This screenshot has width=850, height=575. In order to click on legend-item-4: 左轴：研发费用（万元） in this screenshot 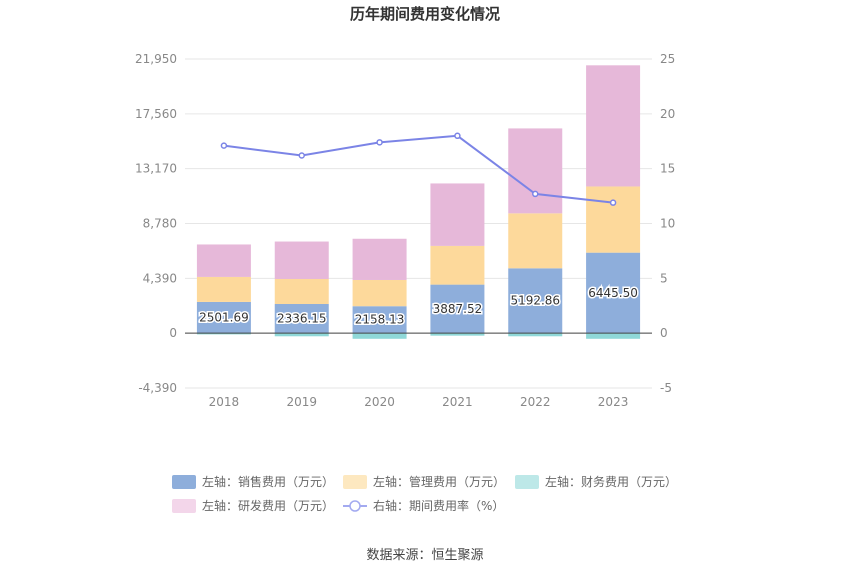, I will do `click(253, 505)`.